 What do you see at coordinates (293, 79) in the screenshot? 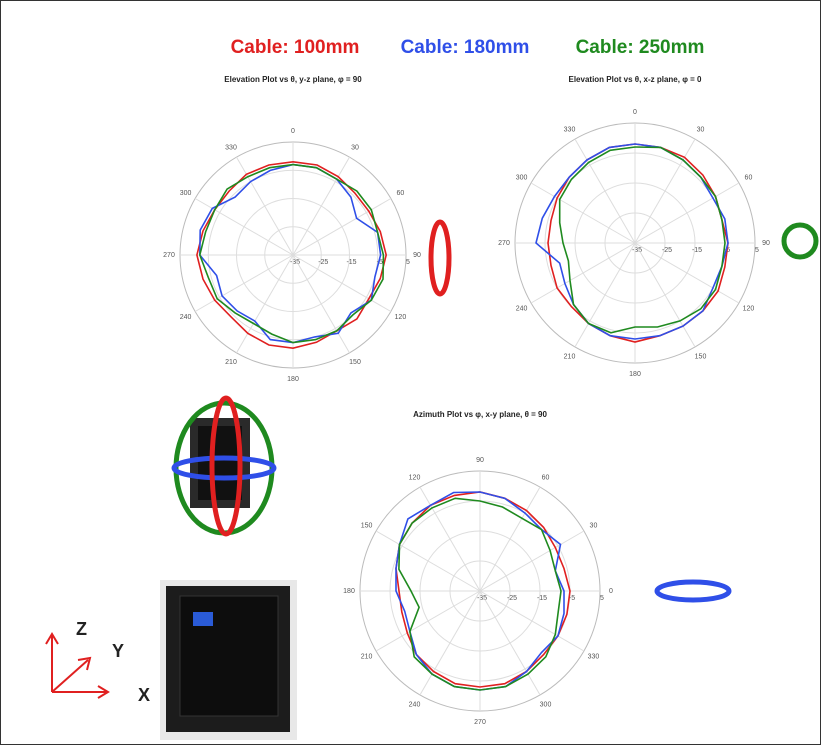
I see `chart-title: Elevation Plot vs θ, y-z plane, φ = 90` at bounding box center [293, 79].